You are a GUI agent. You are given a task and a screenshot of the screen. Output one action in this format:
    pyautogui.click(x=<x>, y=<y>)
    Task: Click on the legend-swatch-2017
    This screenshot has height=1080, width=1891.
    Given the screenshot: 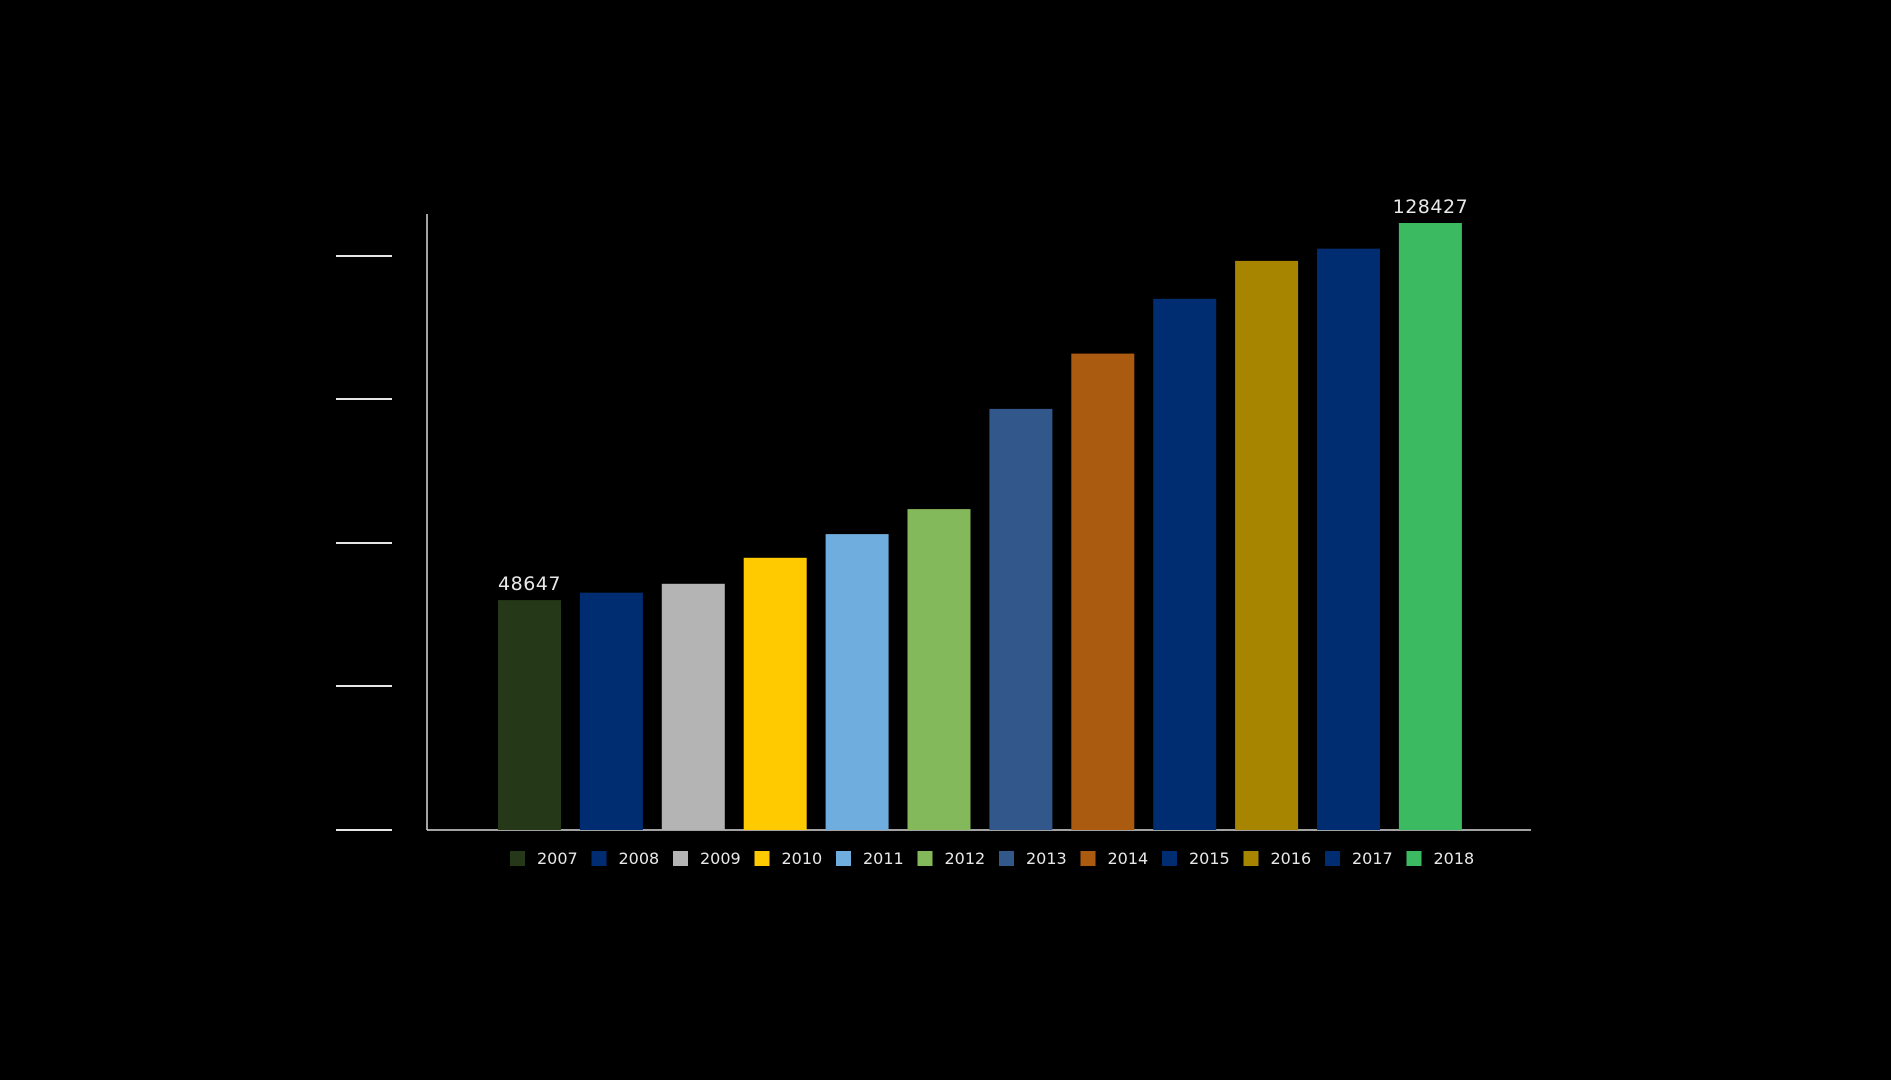 What is the action you would take?
    pyautogui.click(x=1332, y=858)
    